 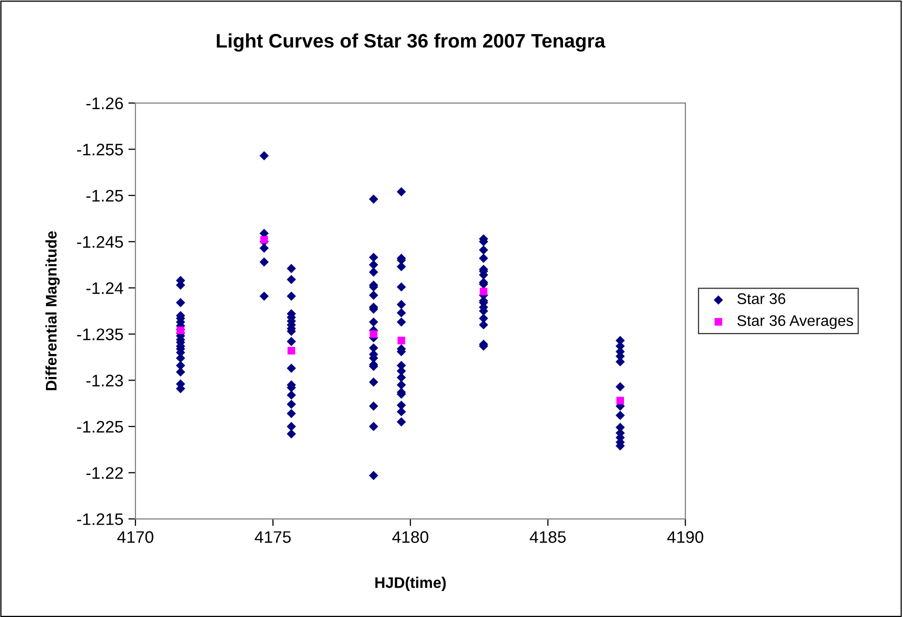 I want to click on x-tick-label: 4170, so click(x=135, y=537).